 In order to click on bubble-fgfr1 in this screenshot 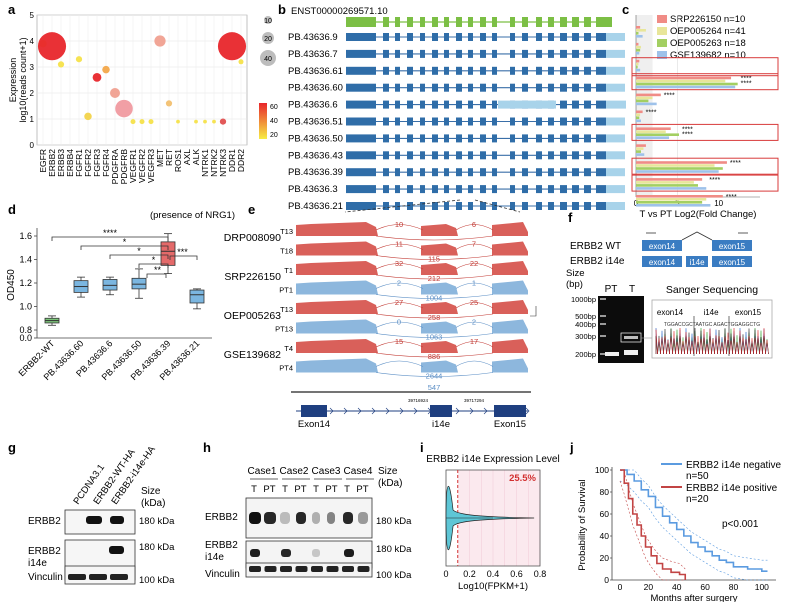, I will do `click(79, 59)`.